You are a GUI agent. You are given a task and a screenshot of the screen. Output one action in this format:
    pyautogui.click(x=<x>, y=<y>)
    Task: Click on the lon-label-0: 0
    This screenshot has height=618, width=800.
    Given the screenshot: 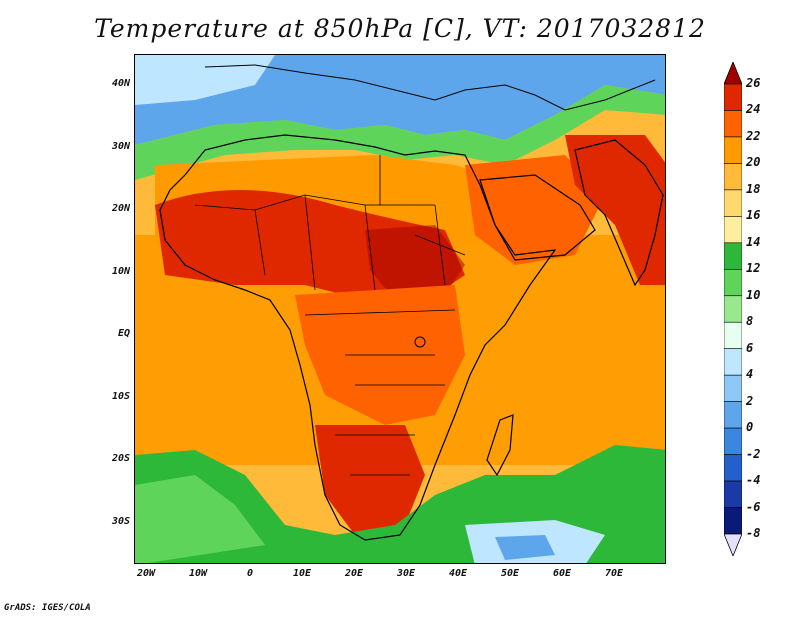 What is the action you would take?
    pyautogui.click(x=250, y=573)
    